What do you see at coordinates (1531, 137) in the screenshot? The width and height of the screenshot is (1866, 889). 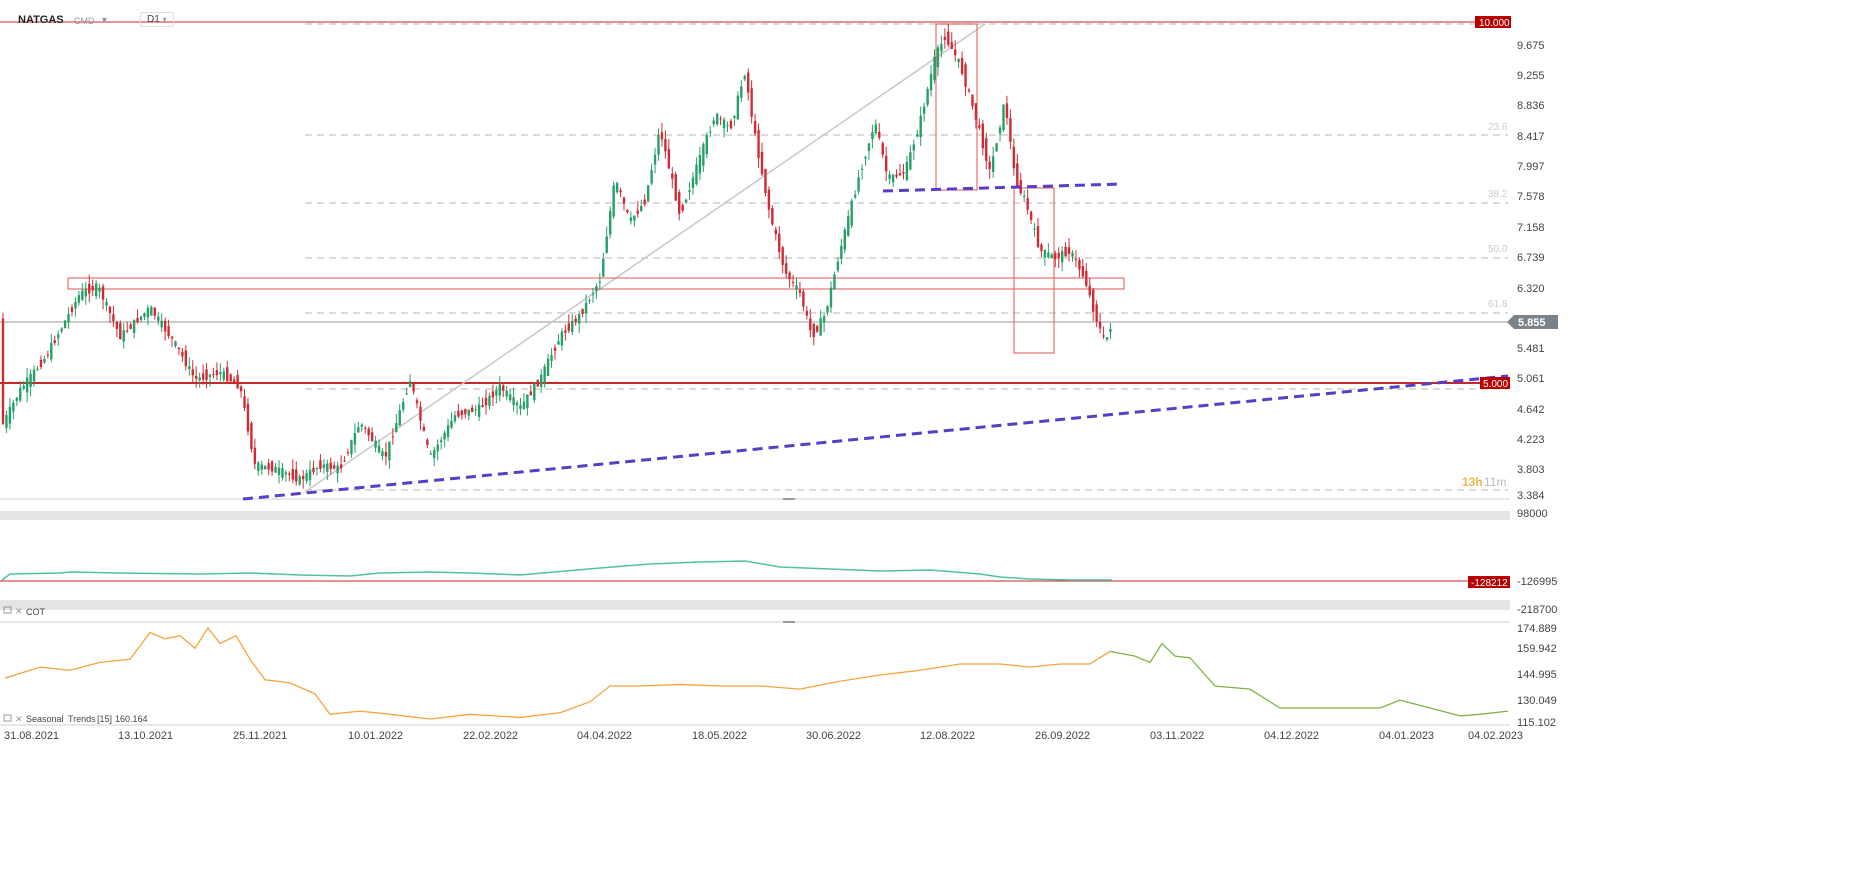 I see `price-axis-tick: 8.417` at bounding box center [1531, 137].